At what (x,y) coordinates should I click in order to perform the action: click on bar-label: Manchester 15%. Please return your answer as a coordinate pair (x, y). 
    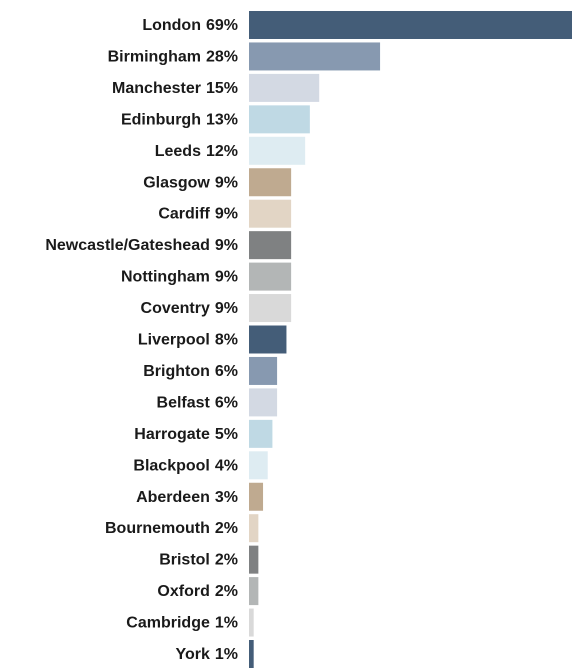
    Looking at the image, I should click on (175, 88).